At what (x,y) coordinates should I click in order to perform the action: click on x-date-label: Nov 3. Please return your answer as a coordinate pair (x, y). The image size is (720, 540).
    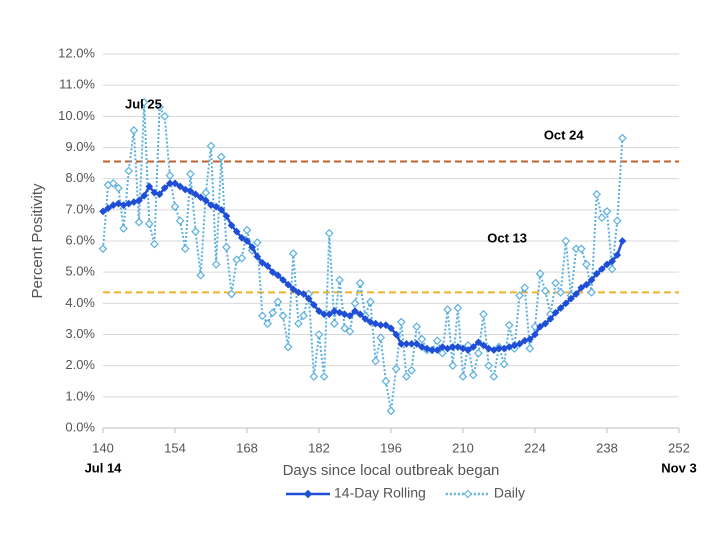
    Looking at the image, I should click on (678, 467).